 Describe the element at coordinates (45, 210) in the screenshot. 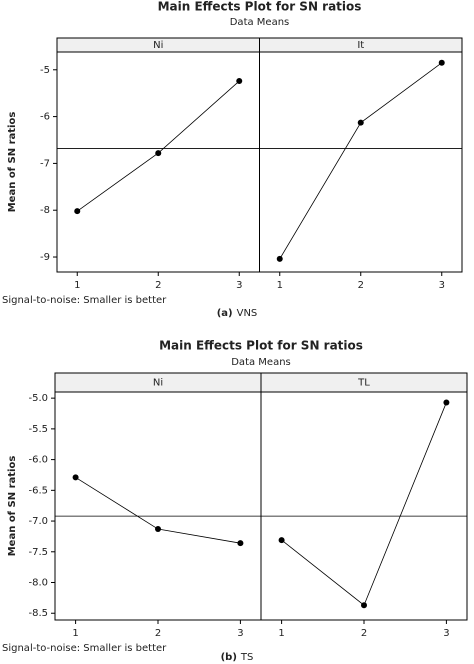

I see `y-tick-label: -8` at that location.